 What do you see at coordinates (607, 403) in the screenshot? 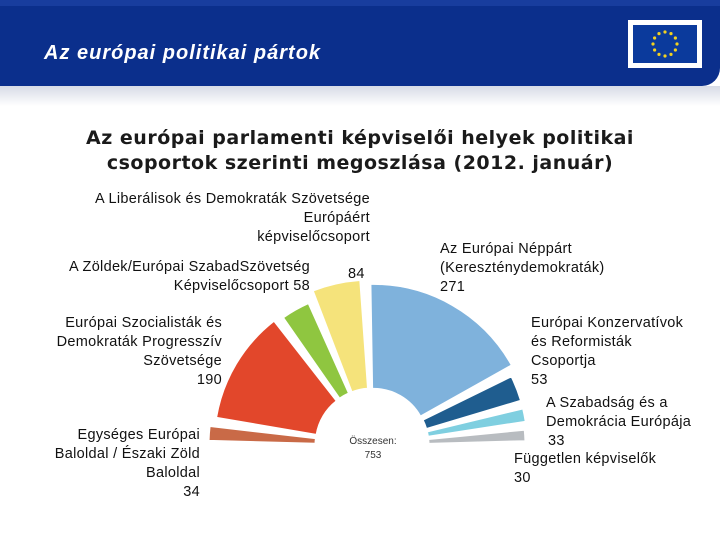
I see `label-efd-line1: A Szabadság és a` at bounding box center [607, 403].